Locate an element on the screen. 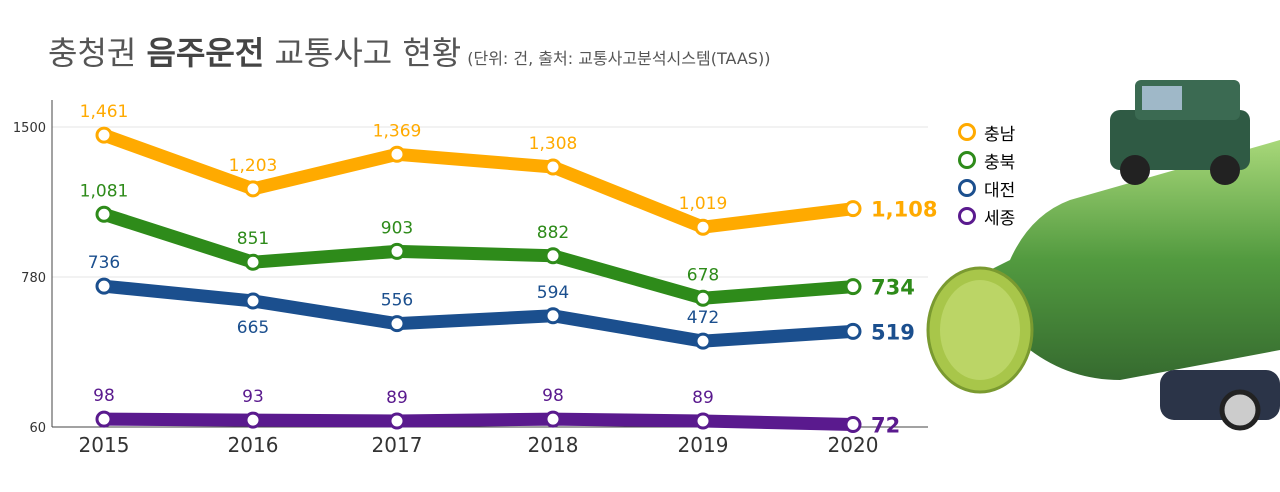 The height and width of the screenshot is (492, 1280). x-tick-label: 2017 is located at coordinates (397, 445).